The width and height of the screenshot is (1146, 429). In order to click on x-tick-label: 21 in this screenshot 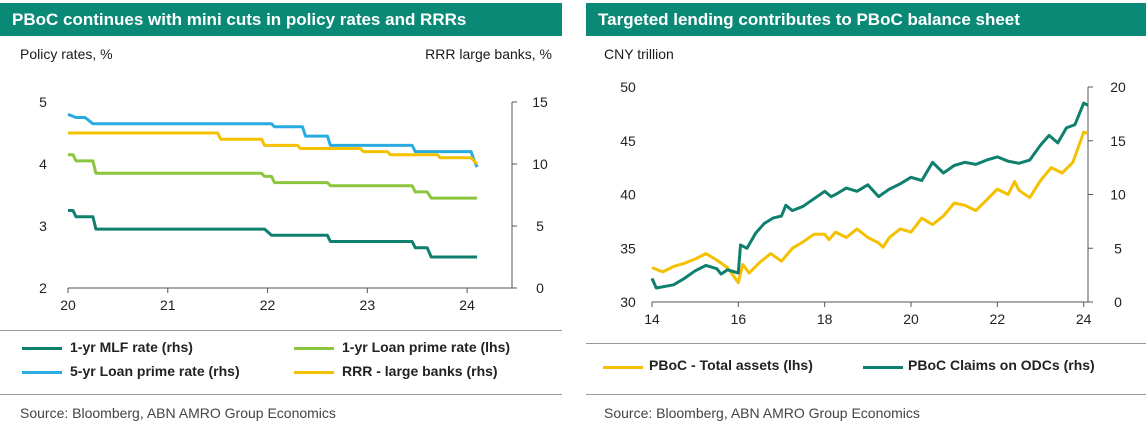, I will do `click(168, 305)`.